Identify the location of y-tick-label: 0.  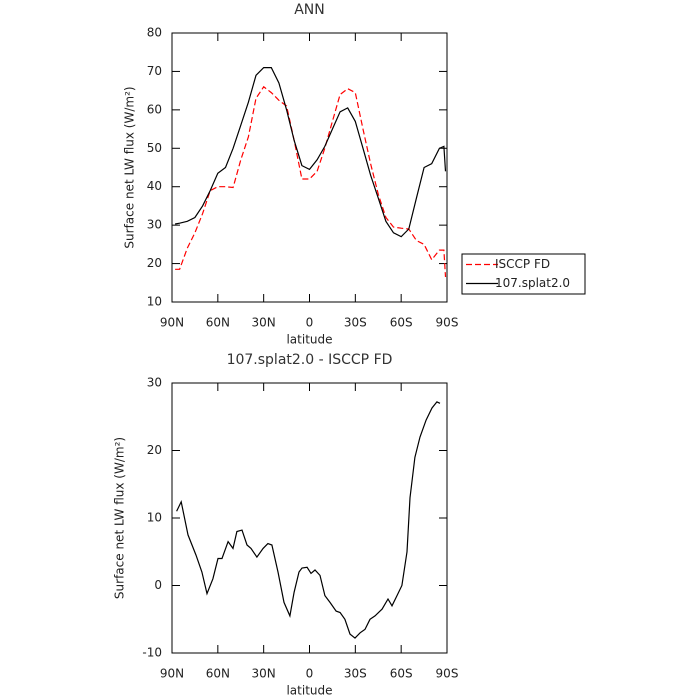
(158, 585).